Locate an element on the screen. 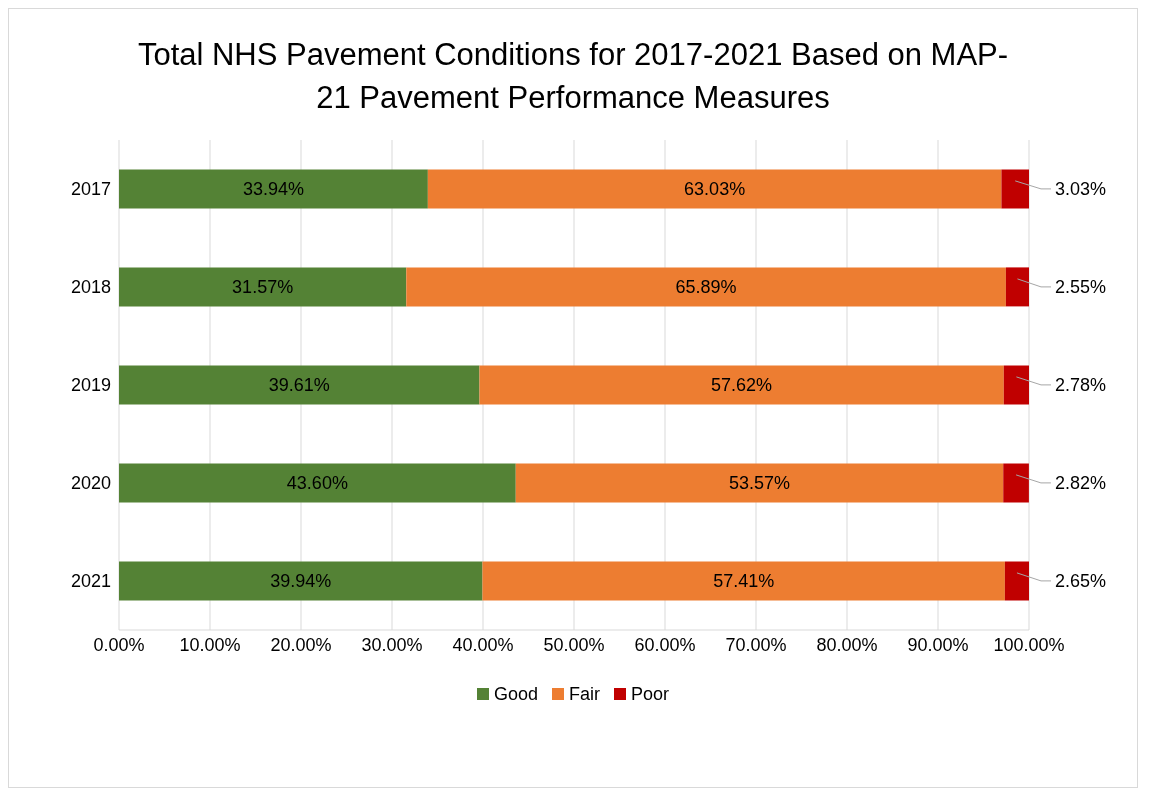 The height and width of the screenshot is (800, 1150). data-label: 2.55% is located at coordinates (1081, 286).